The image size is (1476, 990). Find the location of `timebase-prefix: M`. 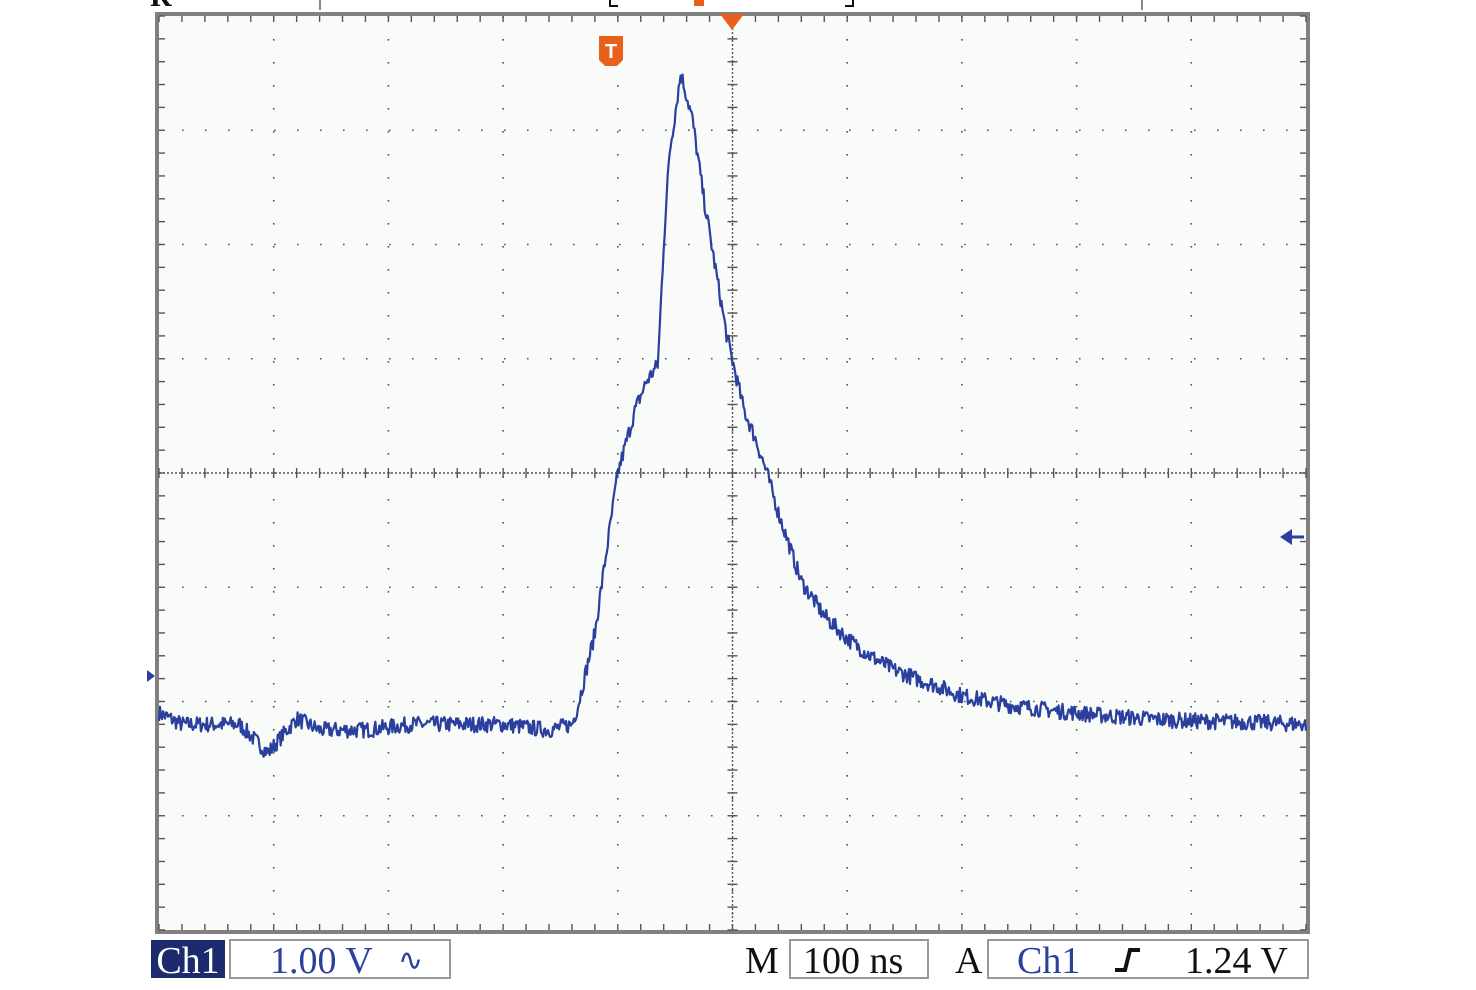

timebase-prefix: M is located at coordinates (762, 961).